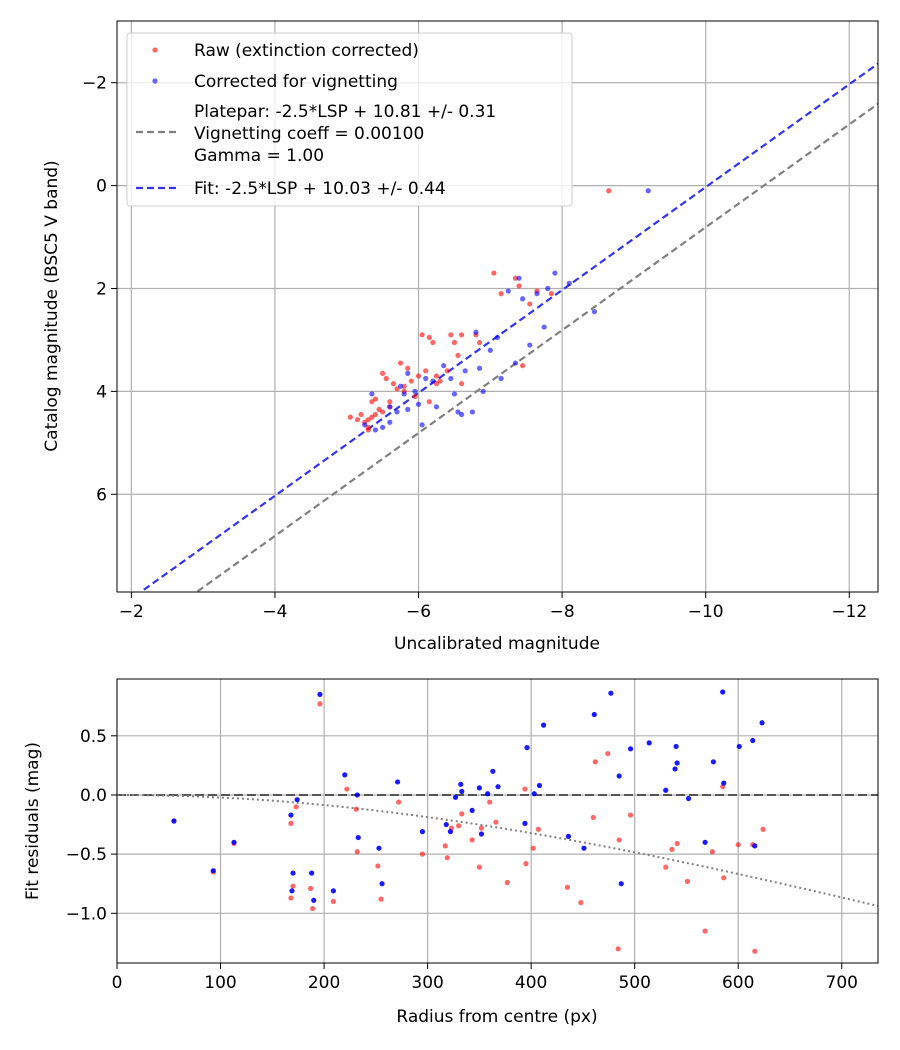  Describe the element at coordinates (101, 392) in the screenshot. I see `top-y-tick-label: 4` at that location.